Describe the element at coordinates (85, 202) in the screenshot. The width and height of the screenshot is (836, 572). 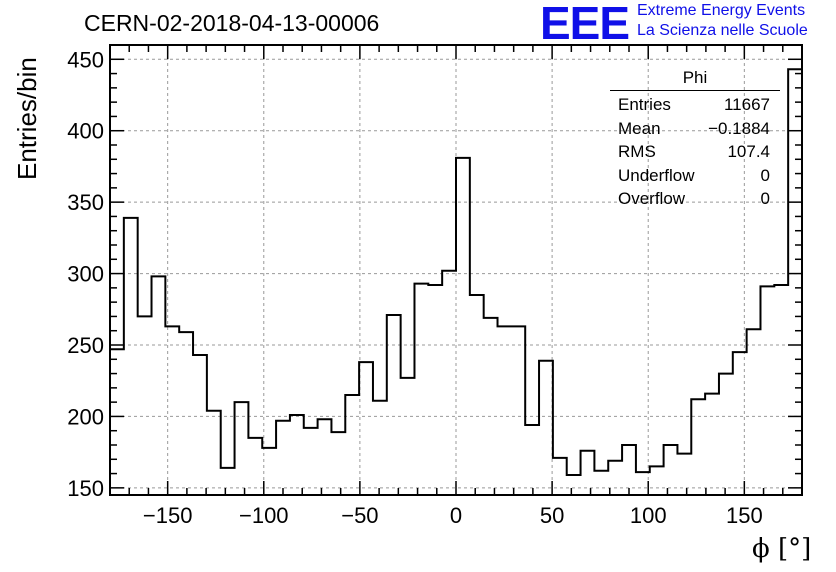
I see `y-tick-label: 350` at that location.